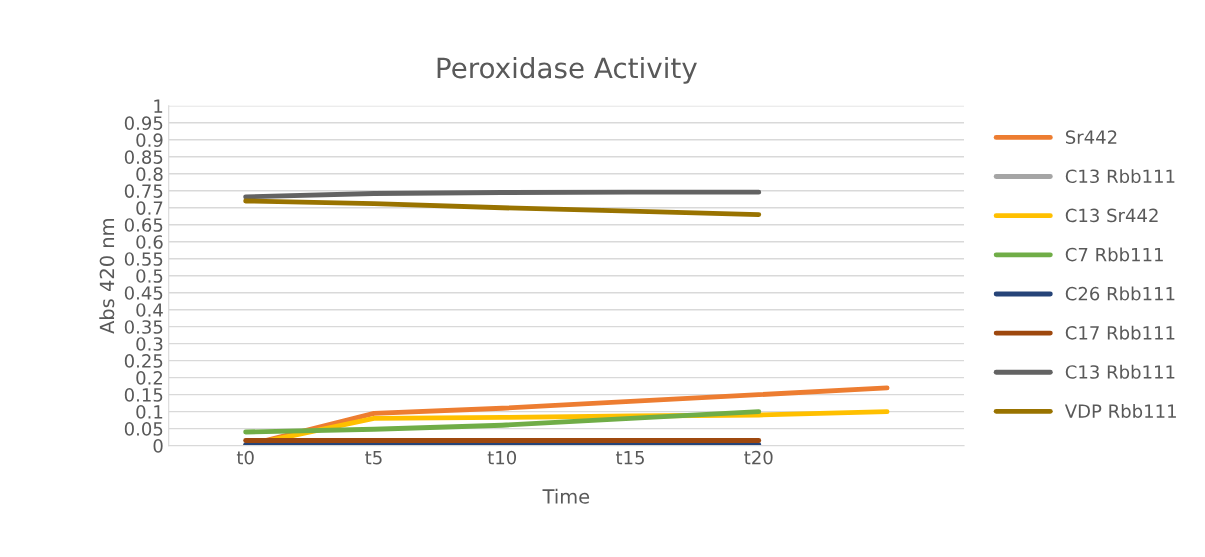 Image resolution: width=1205 pixels, height=557 pixels. I want to click on y-tick-label: 0.95, so click(143, 123).